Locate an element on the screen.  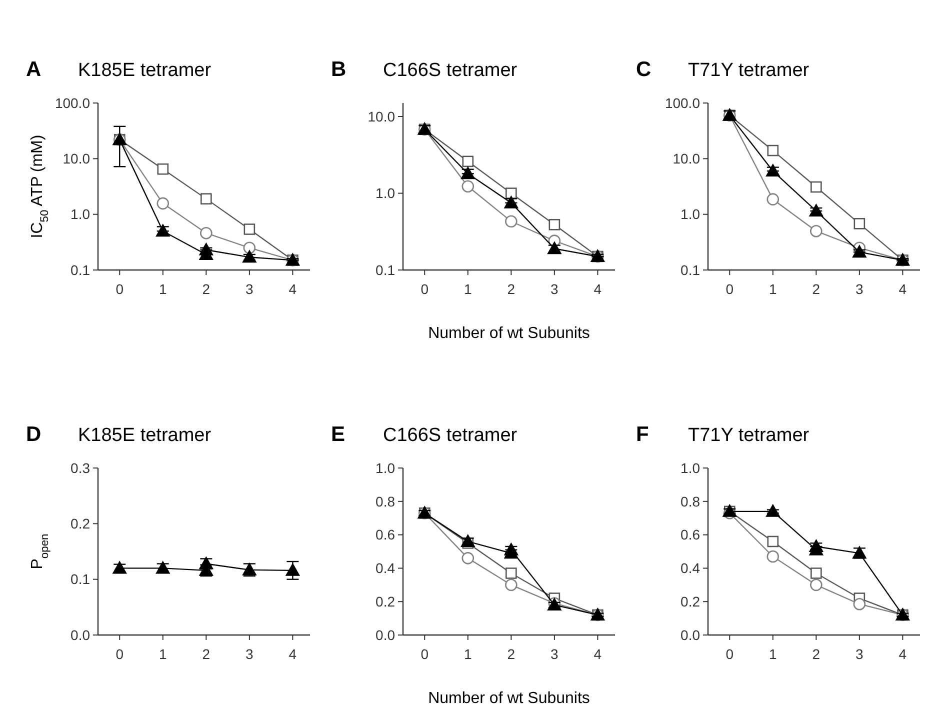
text: A is located at coordinates (34, 69).